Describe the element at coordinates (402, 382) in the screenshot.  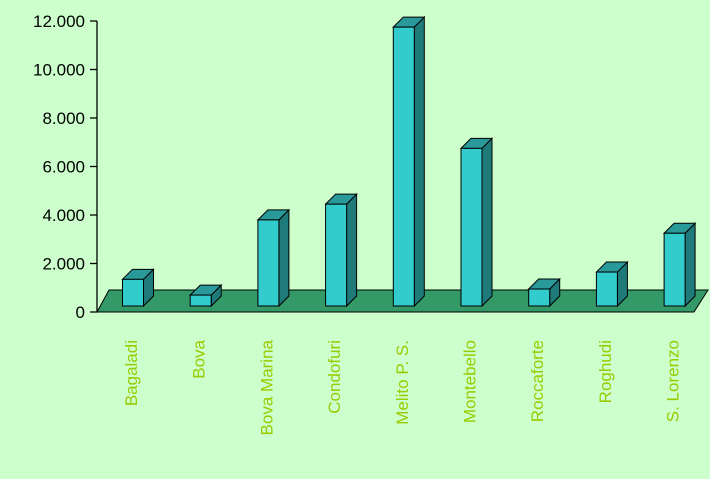
I see `x-tick-label: Melito P. S.` at that location.